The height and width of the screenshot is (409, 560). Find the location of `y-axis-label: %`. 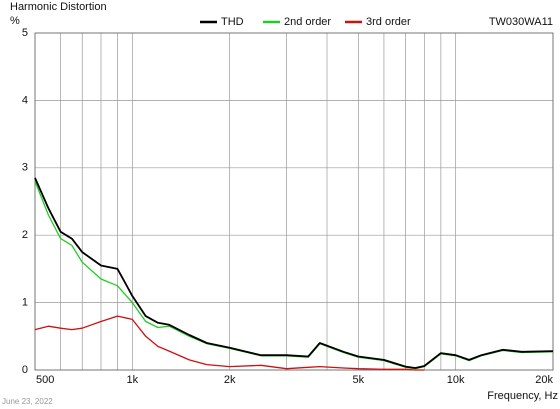

y-axis-label: % is located at coordinates (15, 21).